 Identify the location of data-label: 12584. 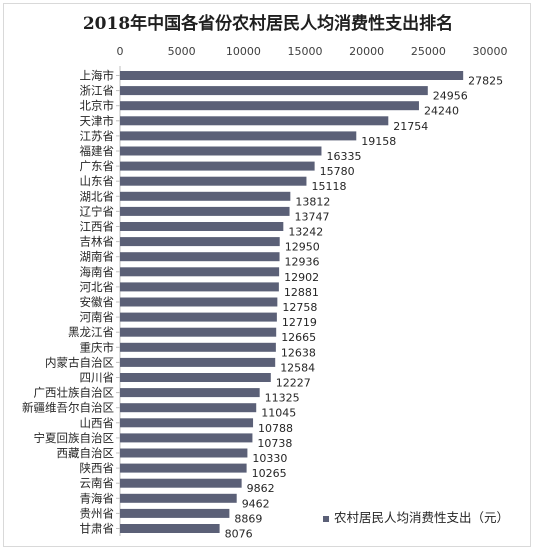
(297, 367).